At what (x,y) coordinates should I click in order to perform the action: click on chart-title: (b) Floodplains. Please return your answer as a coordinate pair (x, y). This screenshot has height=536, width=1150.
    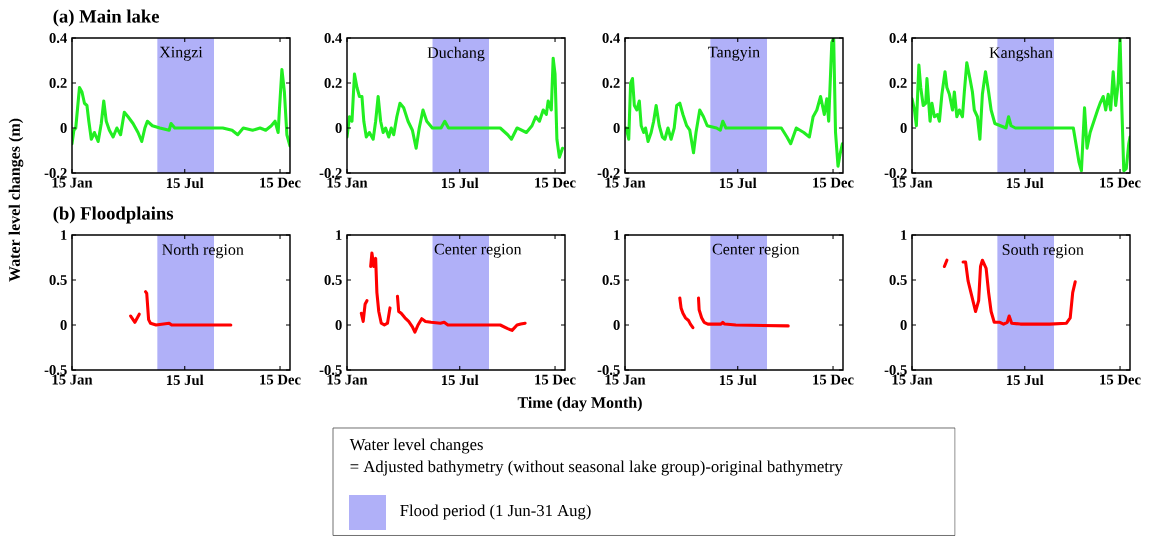
    Looking at the image, I should click on (113, 215).